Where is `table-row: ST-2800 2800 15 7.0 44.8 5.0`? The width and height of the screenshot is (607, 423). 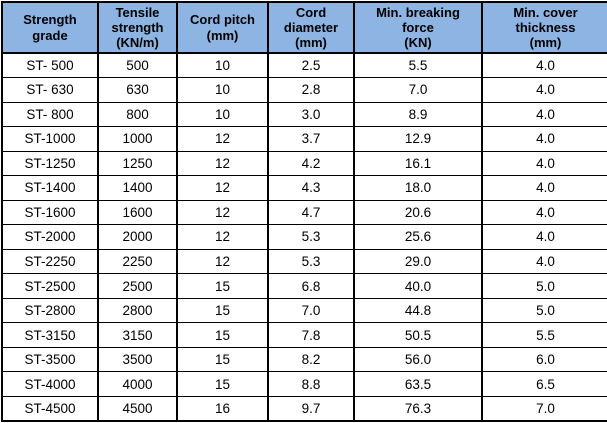
table-row: ST-2800 2800 15 7.0 44.8 5.0 is located at coordinates (304, 310).